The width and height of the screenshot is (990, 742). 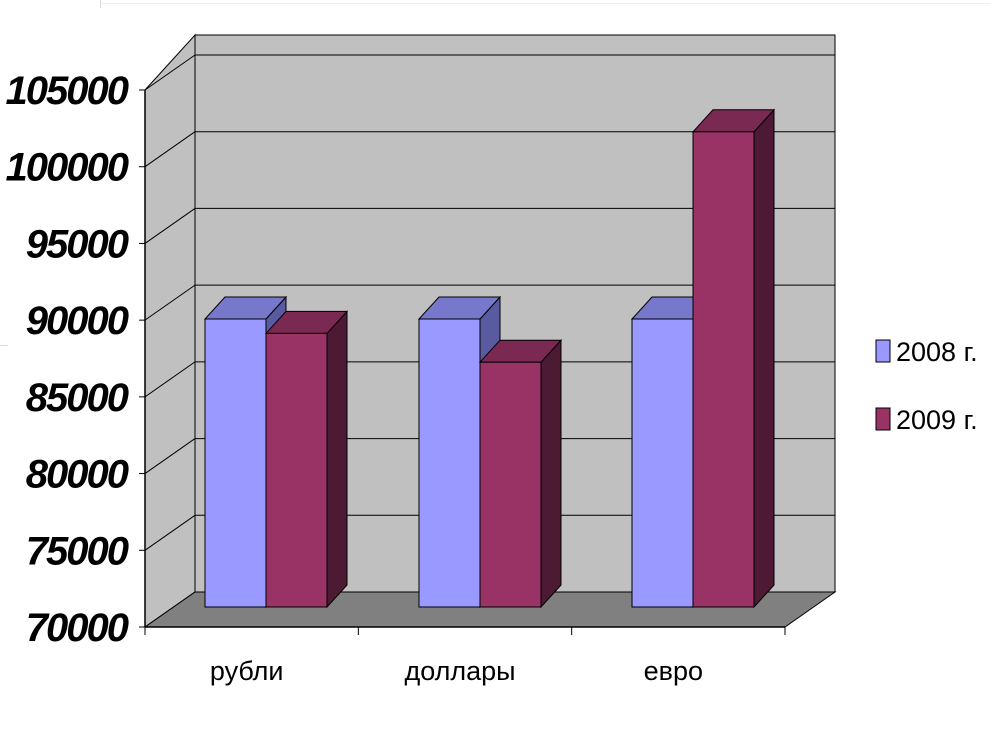 I want to click on side-wall, so click(x=170, y=330).